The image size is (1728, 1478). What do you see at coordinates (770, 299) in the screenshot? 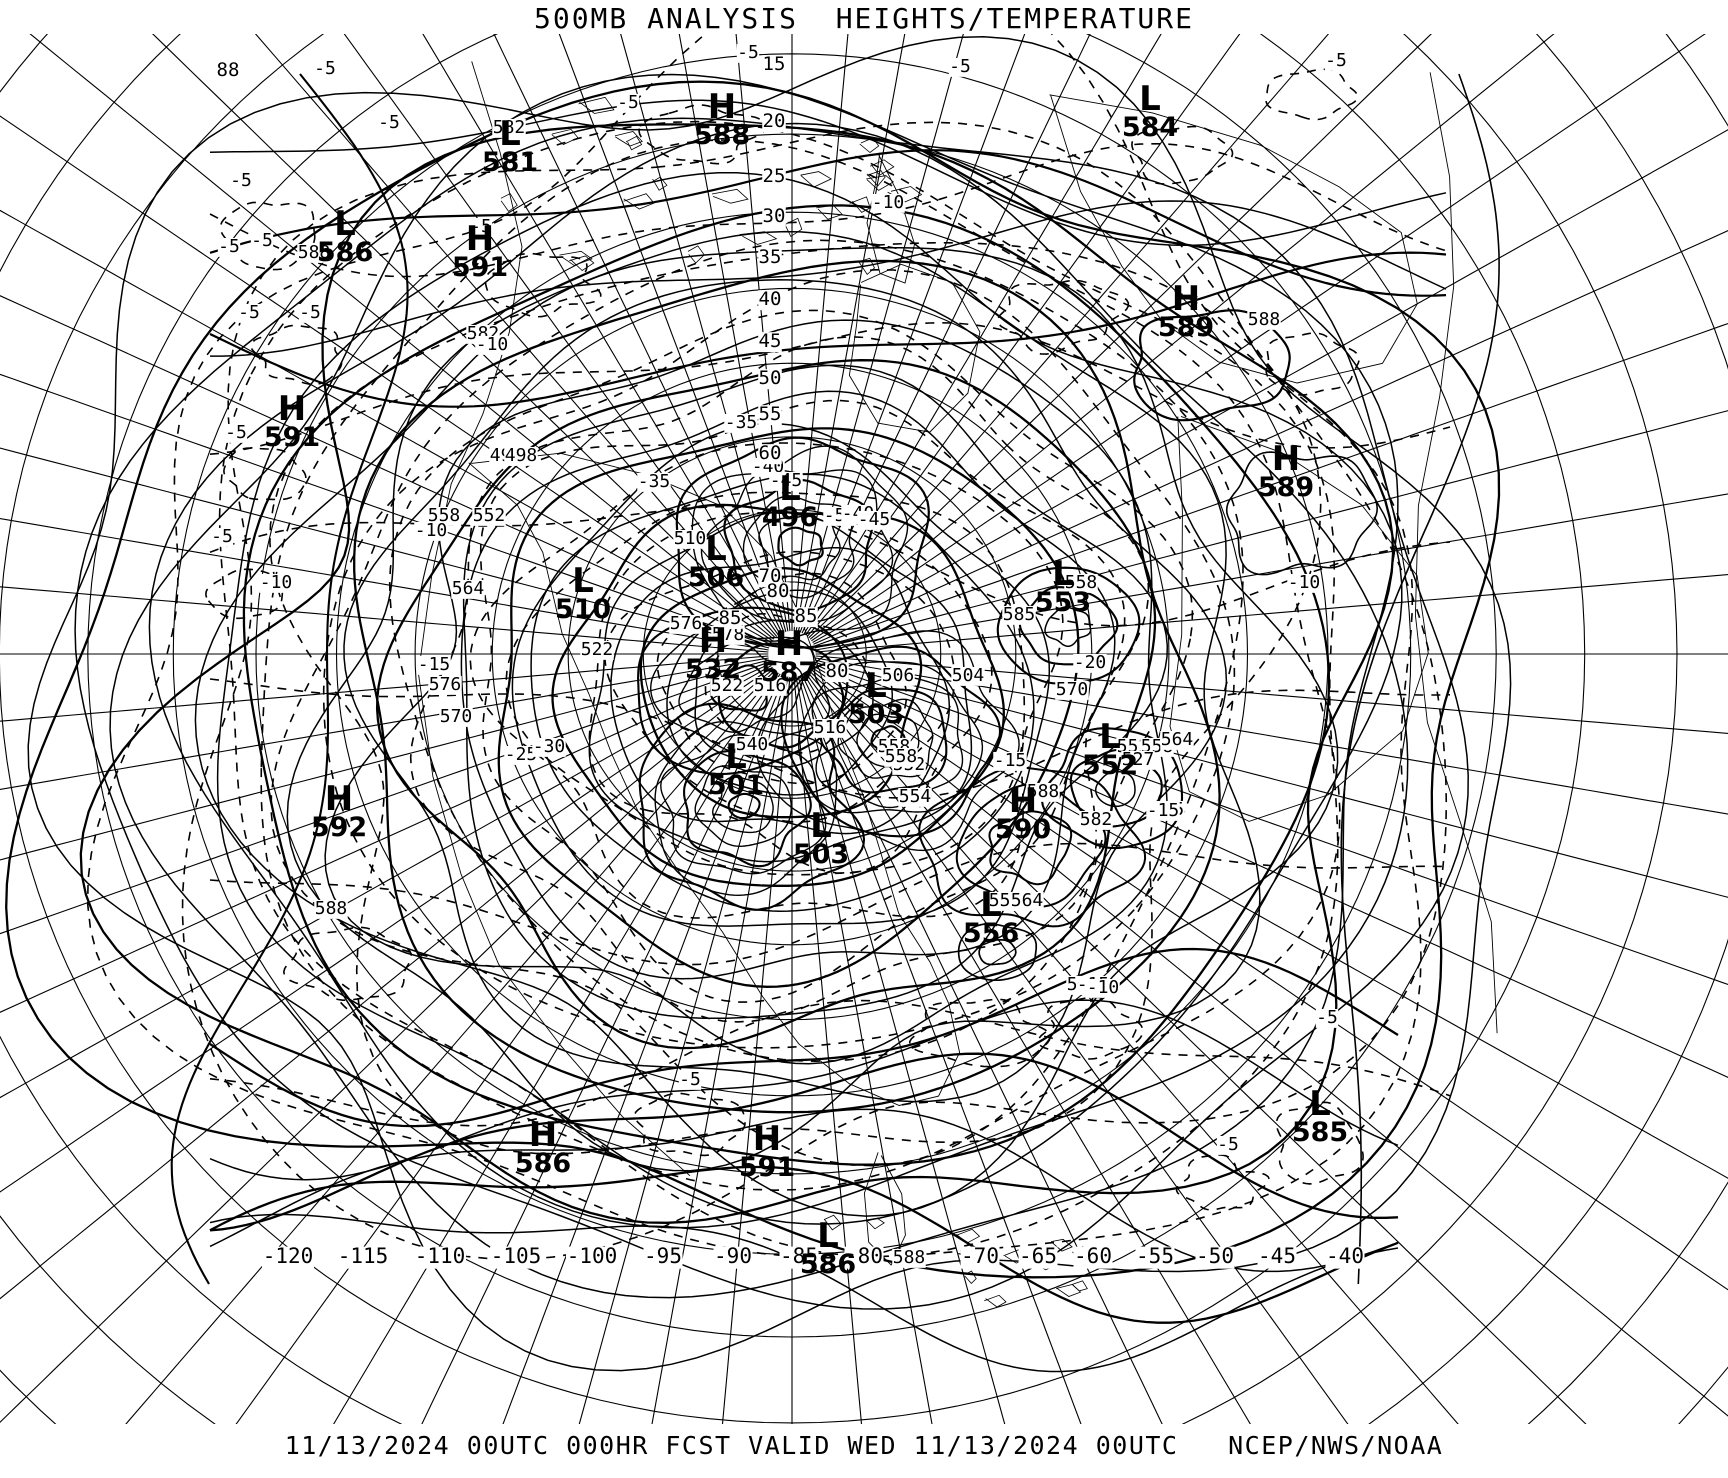
I see `svg-text: 40` at bounding box center [770, 299].